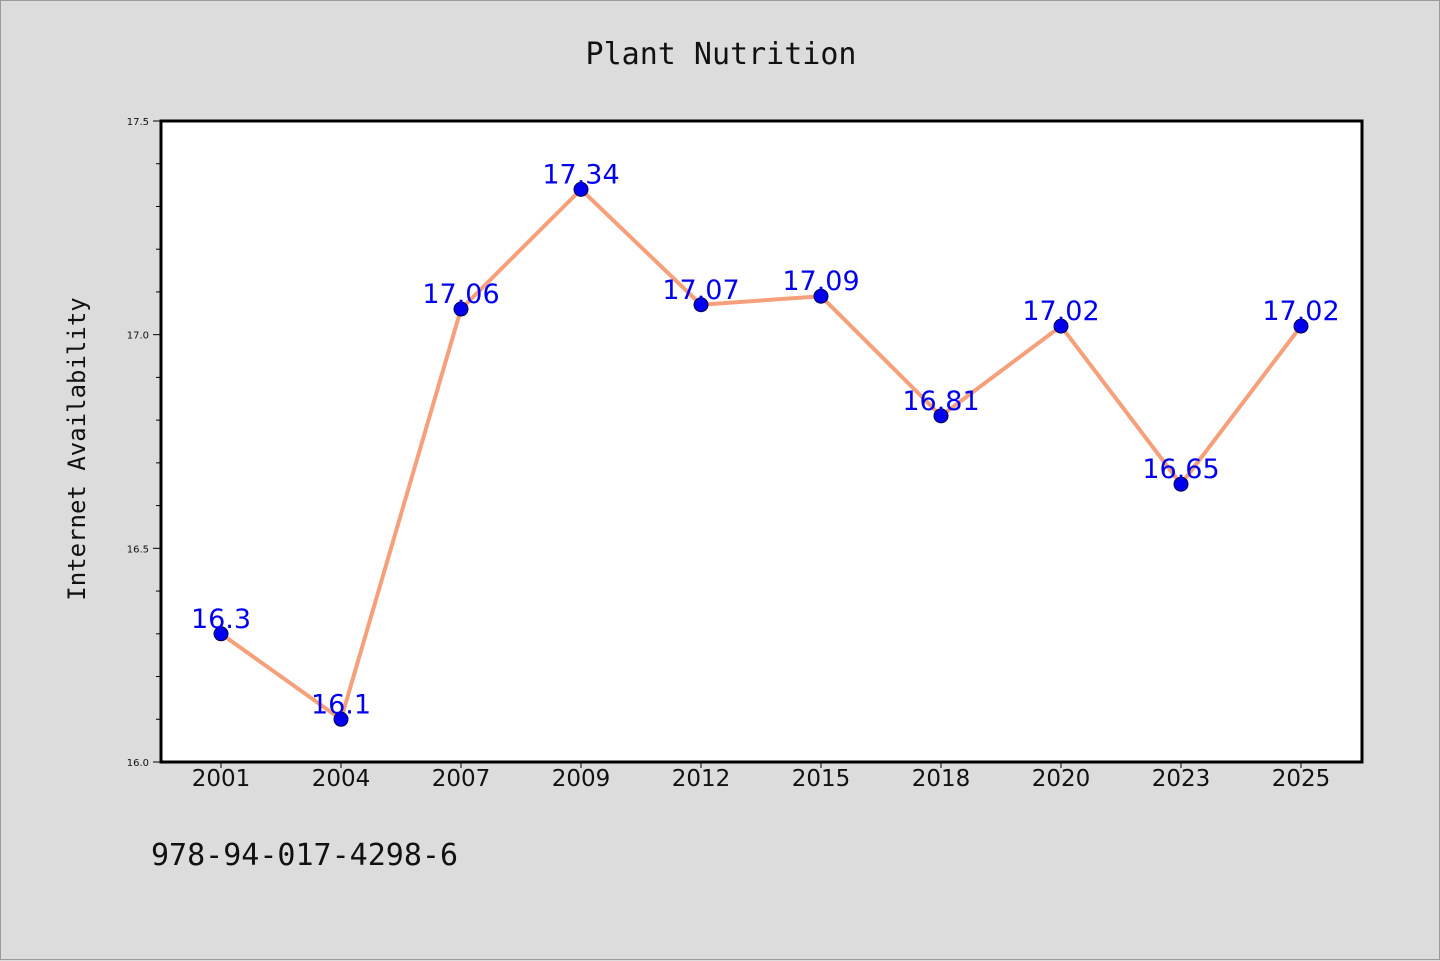 The image size is (1440, 961). What do you see at coordinates (221, 779) in the screenshot?
I see `x-tick-label: 2001` at bounding box center [221, 779].